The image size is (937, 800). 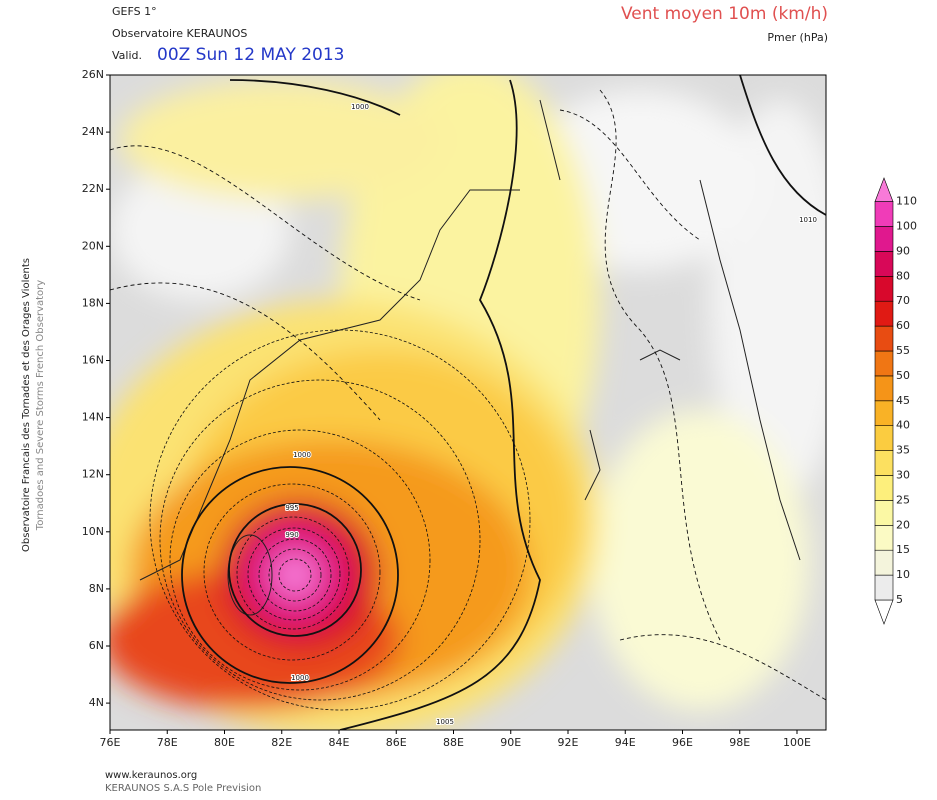 What do you see at coordinates (568, 742) in the screenshot?
I see `lon-label: 92E` at bounding box center [568, 742].